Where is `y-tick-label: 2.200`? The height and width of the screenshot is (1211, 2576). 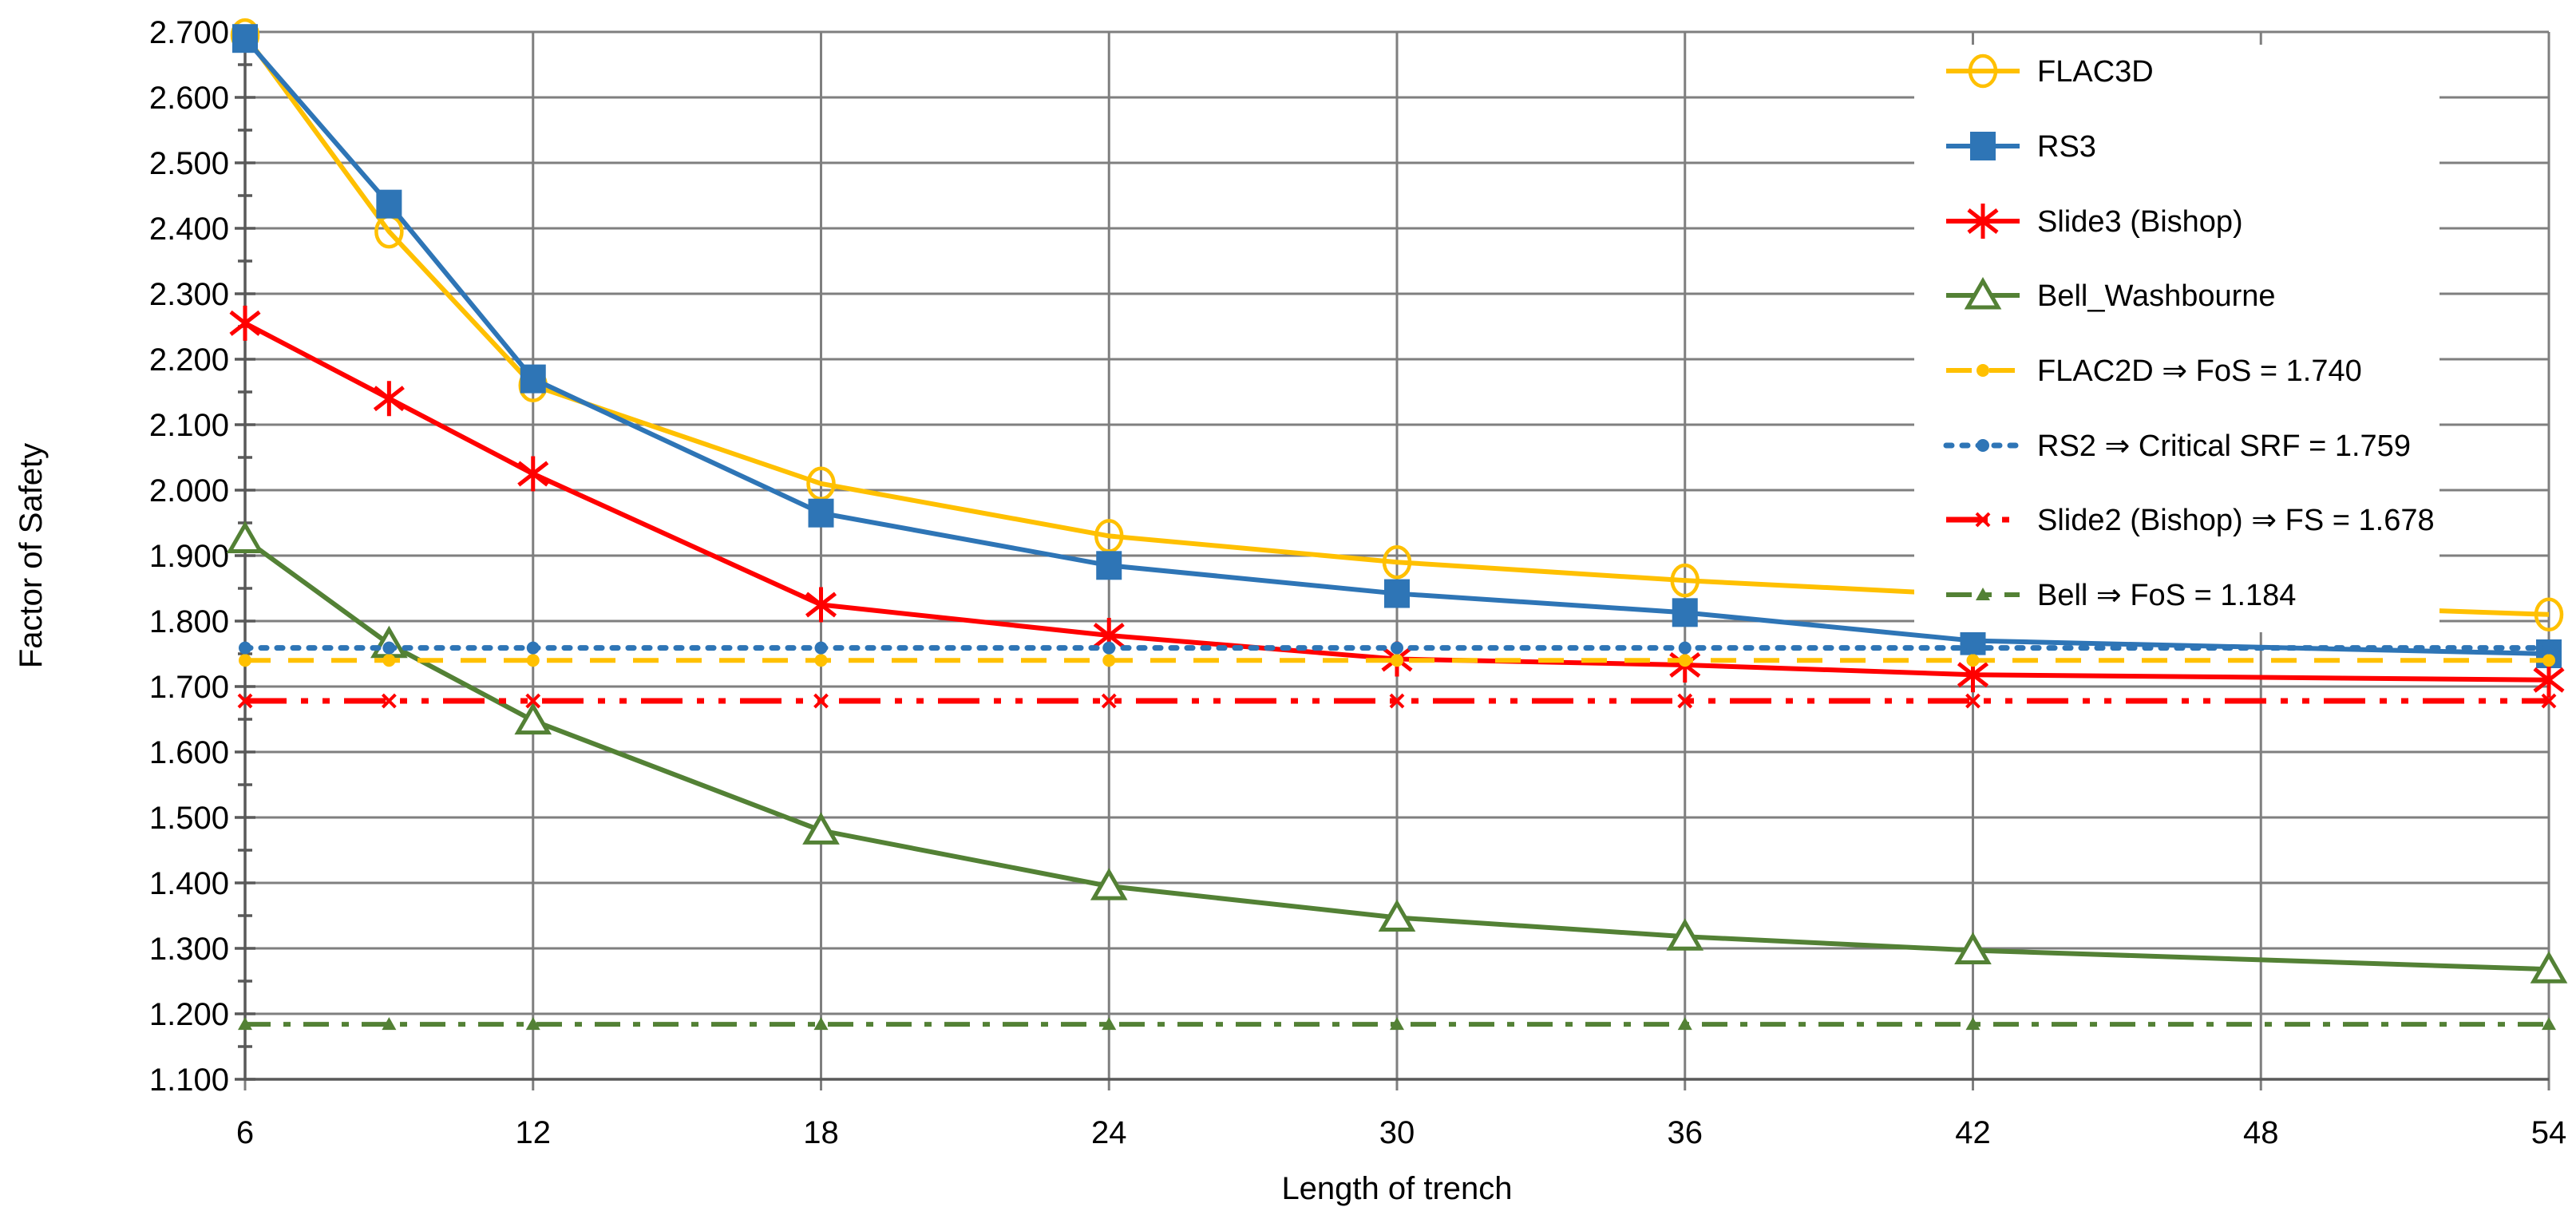
y-tick-label: 2.200 is located at coordinates (189, 360).